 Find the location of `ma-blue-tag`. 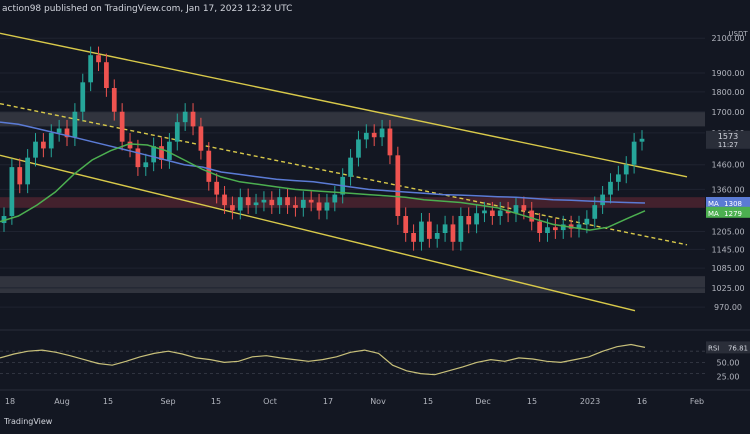

ma-blue-tag is located at coordinates (728, 202).